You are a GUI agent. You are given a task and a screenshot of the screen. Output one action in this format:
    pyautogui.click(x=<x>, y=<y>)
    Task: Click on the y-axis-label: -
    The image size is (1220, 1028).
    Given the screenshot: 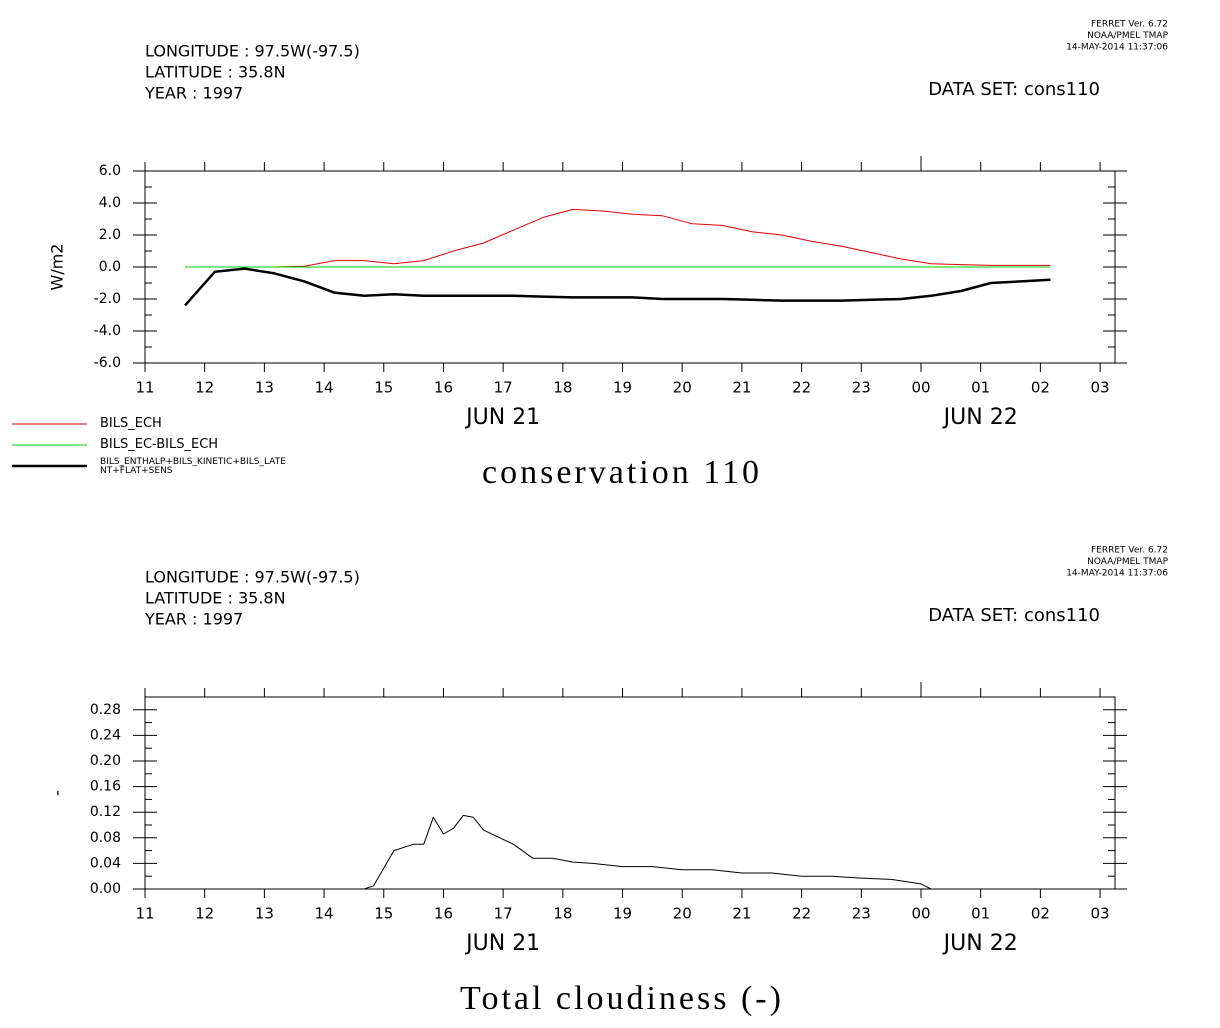 What is the action you would take?
    pyautogui.click(x=57, y=793)
    